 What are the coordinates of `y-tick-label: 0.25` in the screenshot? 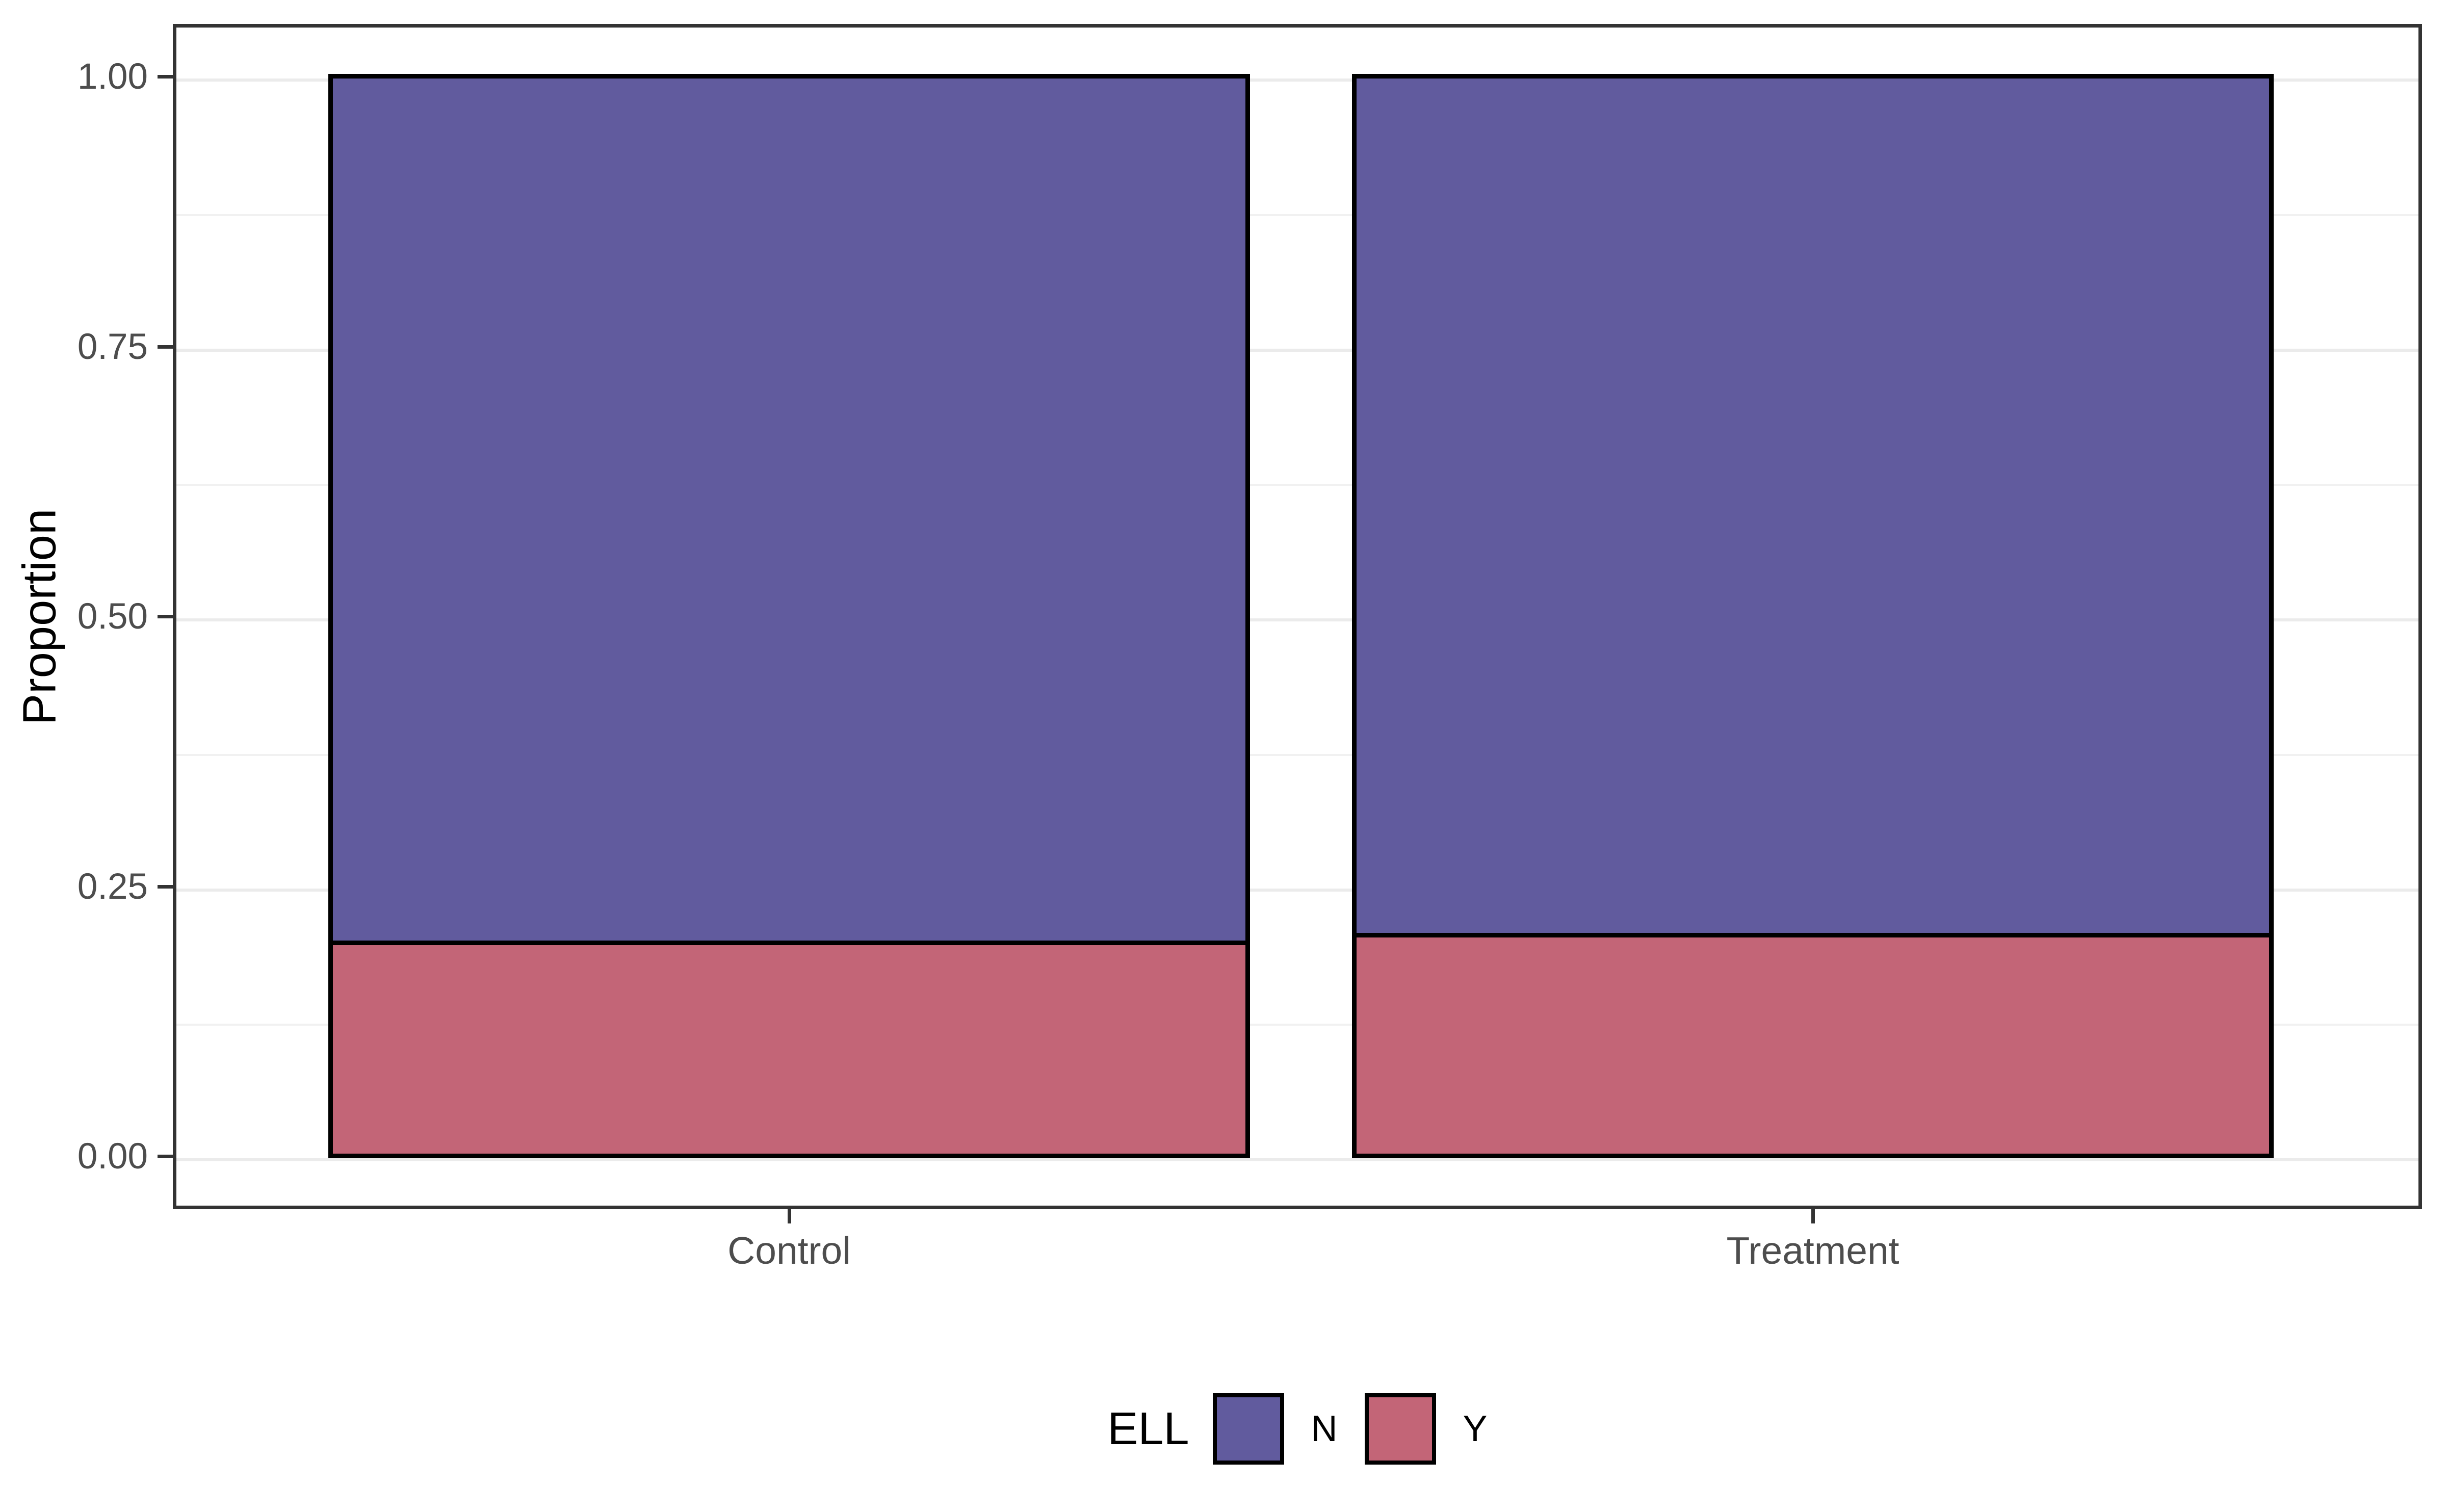 It's located at (112, 886).